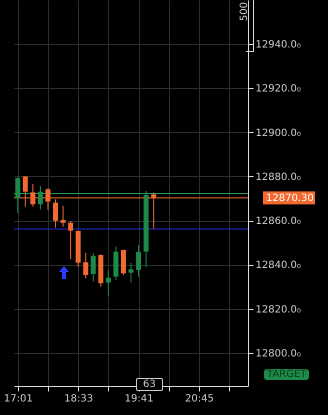 This screenshot has height=415, width=328. Describe the element at coordinates (278, 89) in the screenshot. I see `y-tick-label: 12920.0₀` at that location.